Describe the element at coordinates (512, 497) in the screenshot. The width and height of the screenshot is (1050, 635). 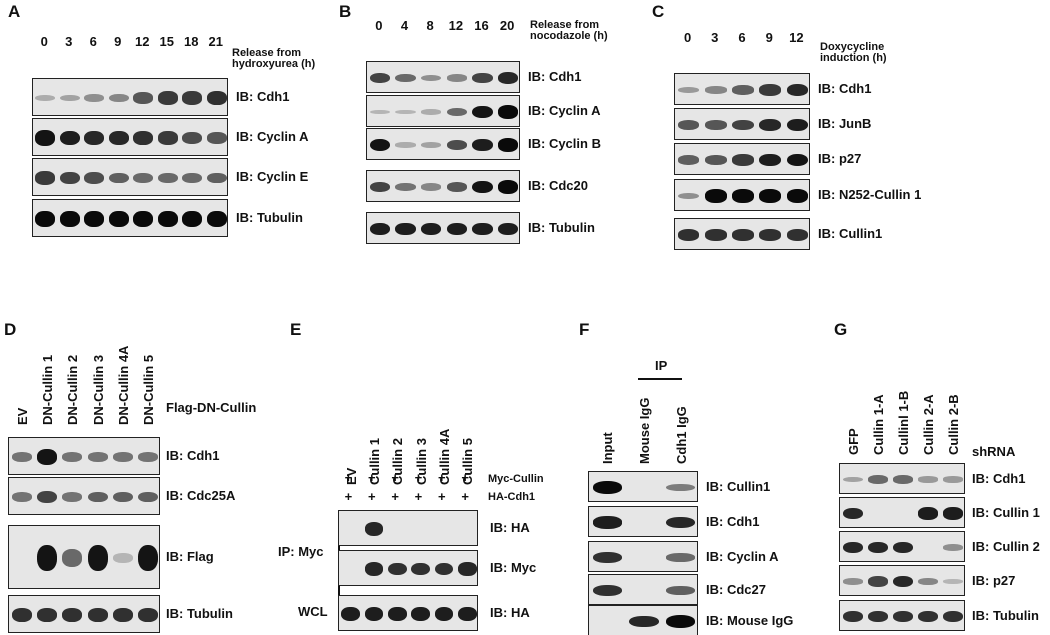
I see `panel-e-row2-label: HA-Cdh1` at that location.